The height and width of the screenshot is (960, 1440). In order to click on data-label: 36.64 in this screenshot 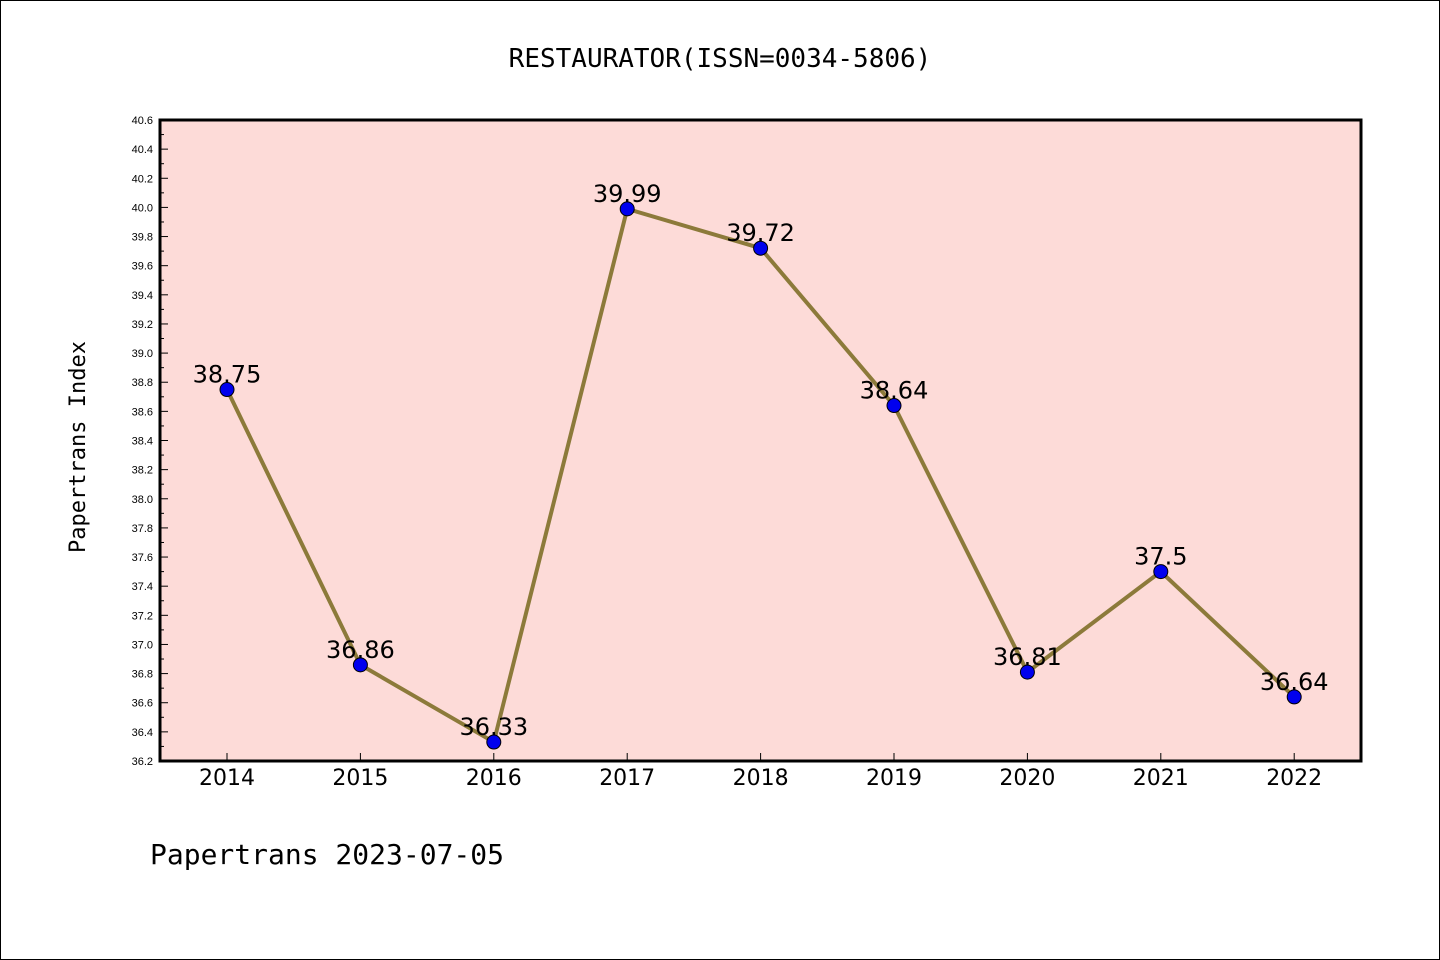, I will do `click(1294, 682)`.